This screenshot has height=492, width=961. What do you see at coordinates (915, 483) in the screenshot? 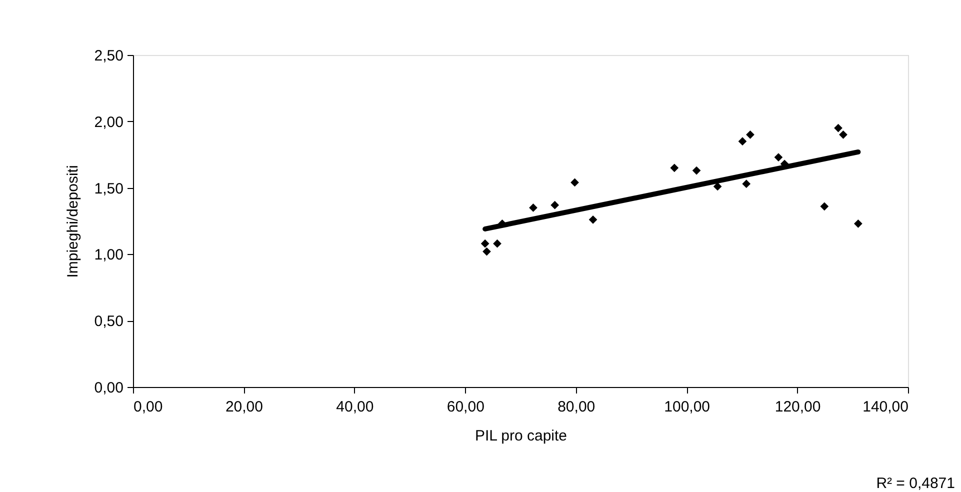
I see `text: R² = 0,4871` at bounding box center [915, 483].